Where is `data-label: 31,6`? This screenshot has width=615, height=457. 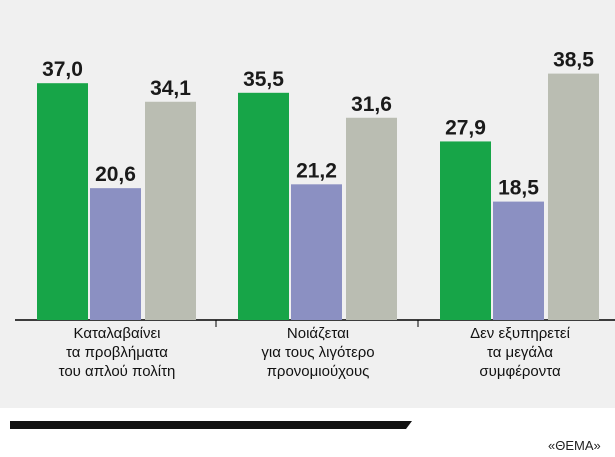 data-label: 31,6 is located at coordinates (371, 104).